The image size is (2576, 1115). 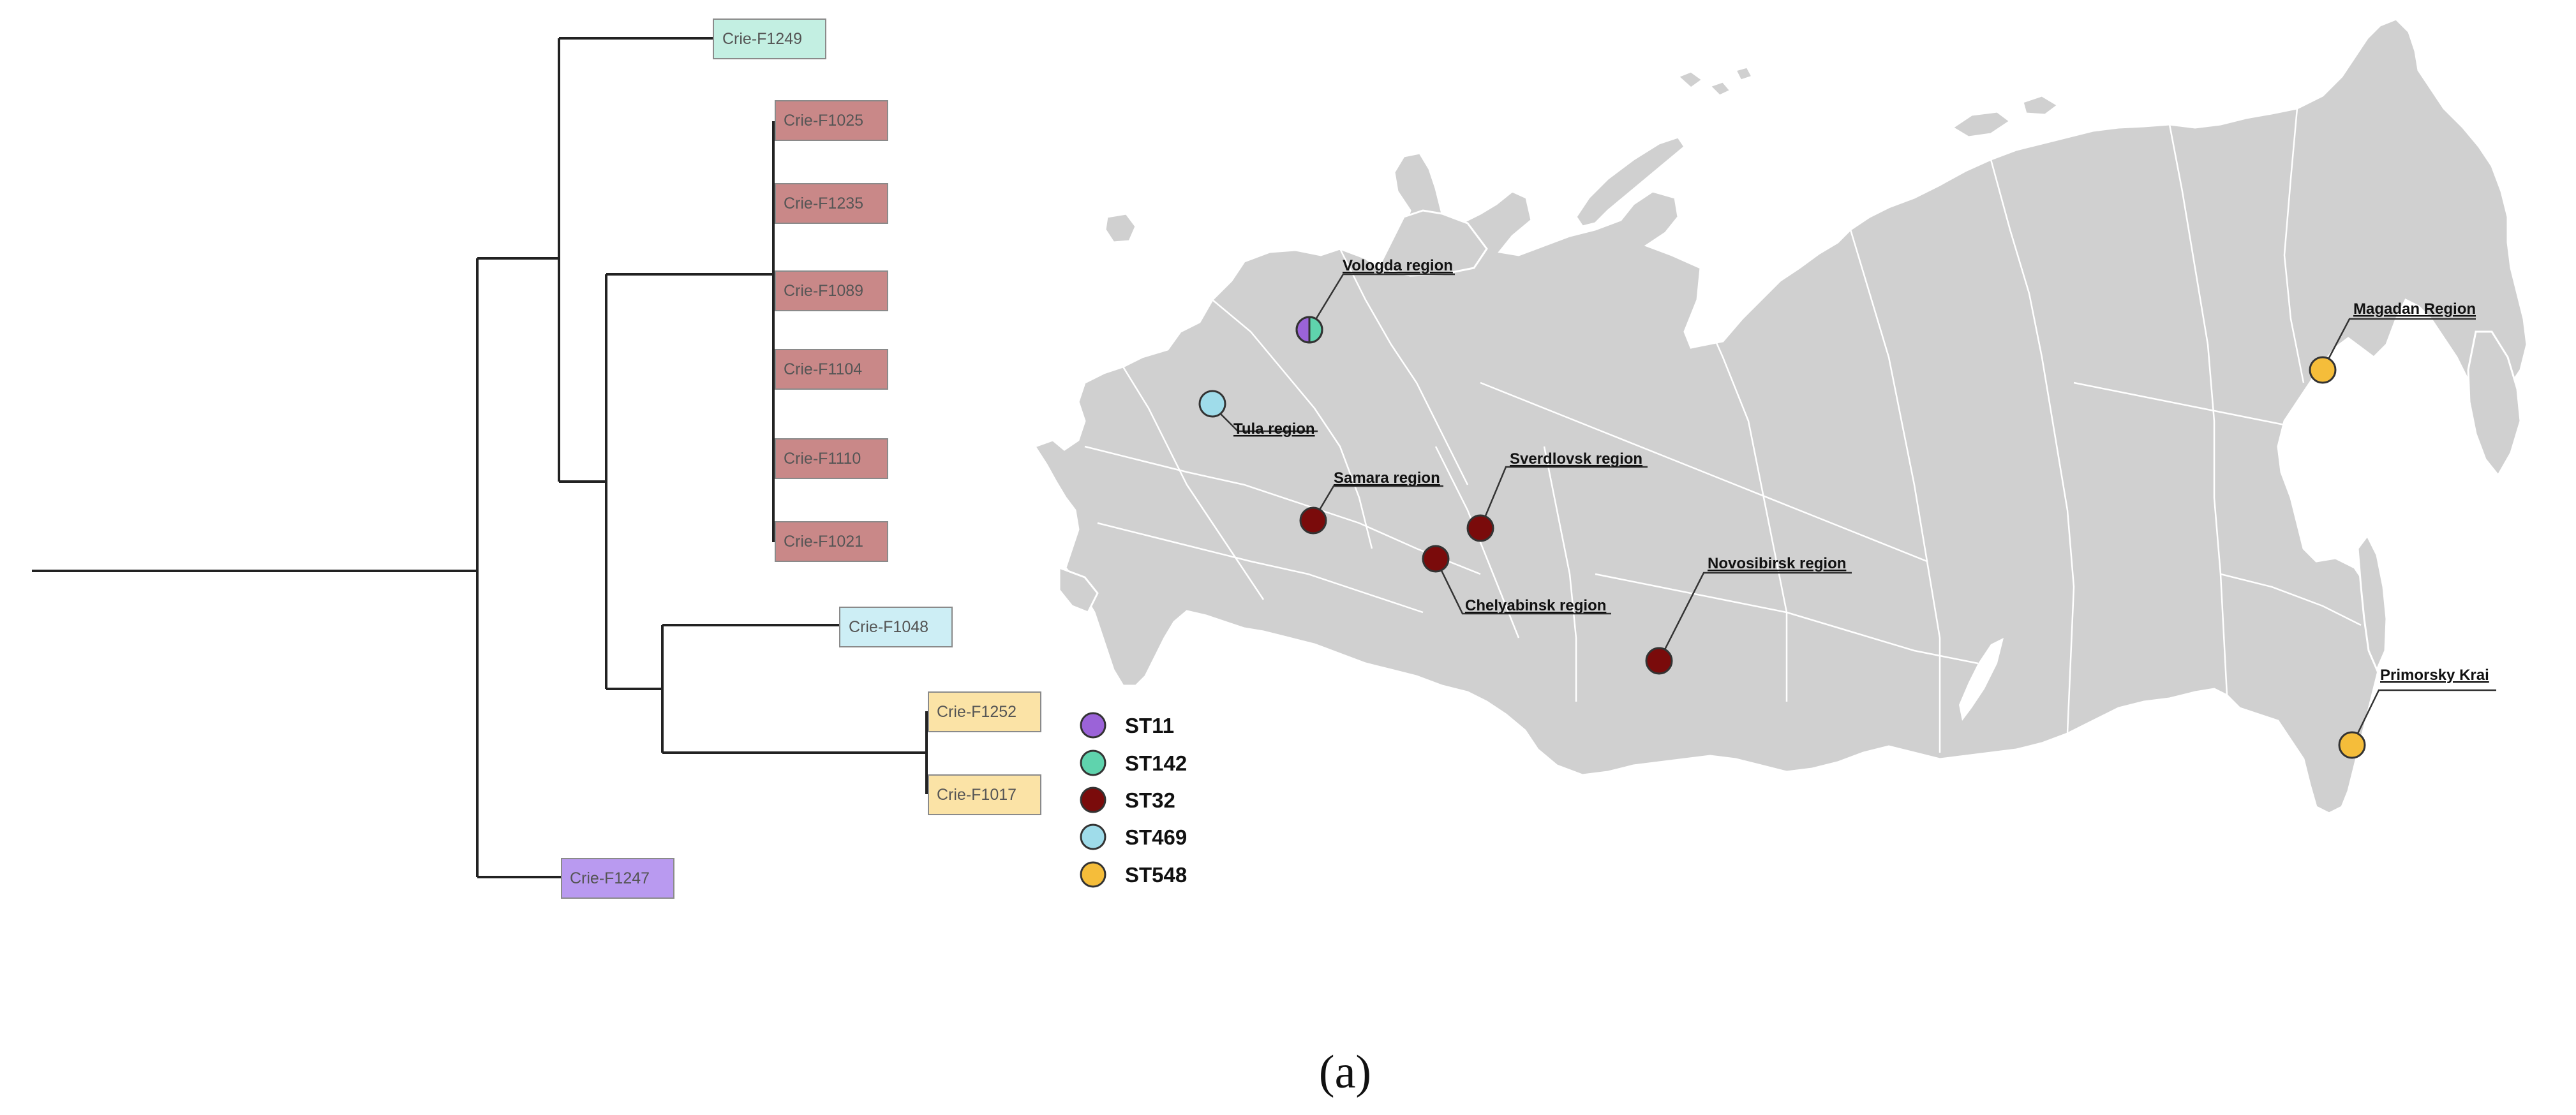 I want to click on legend-label: ST11, so click(x=1149, y=725).